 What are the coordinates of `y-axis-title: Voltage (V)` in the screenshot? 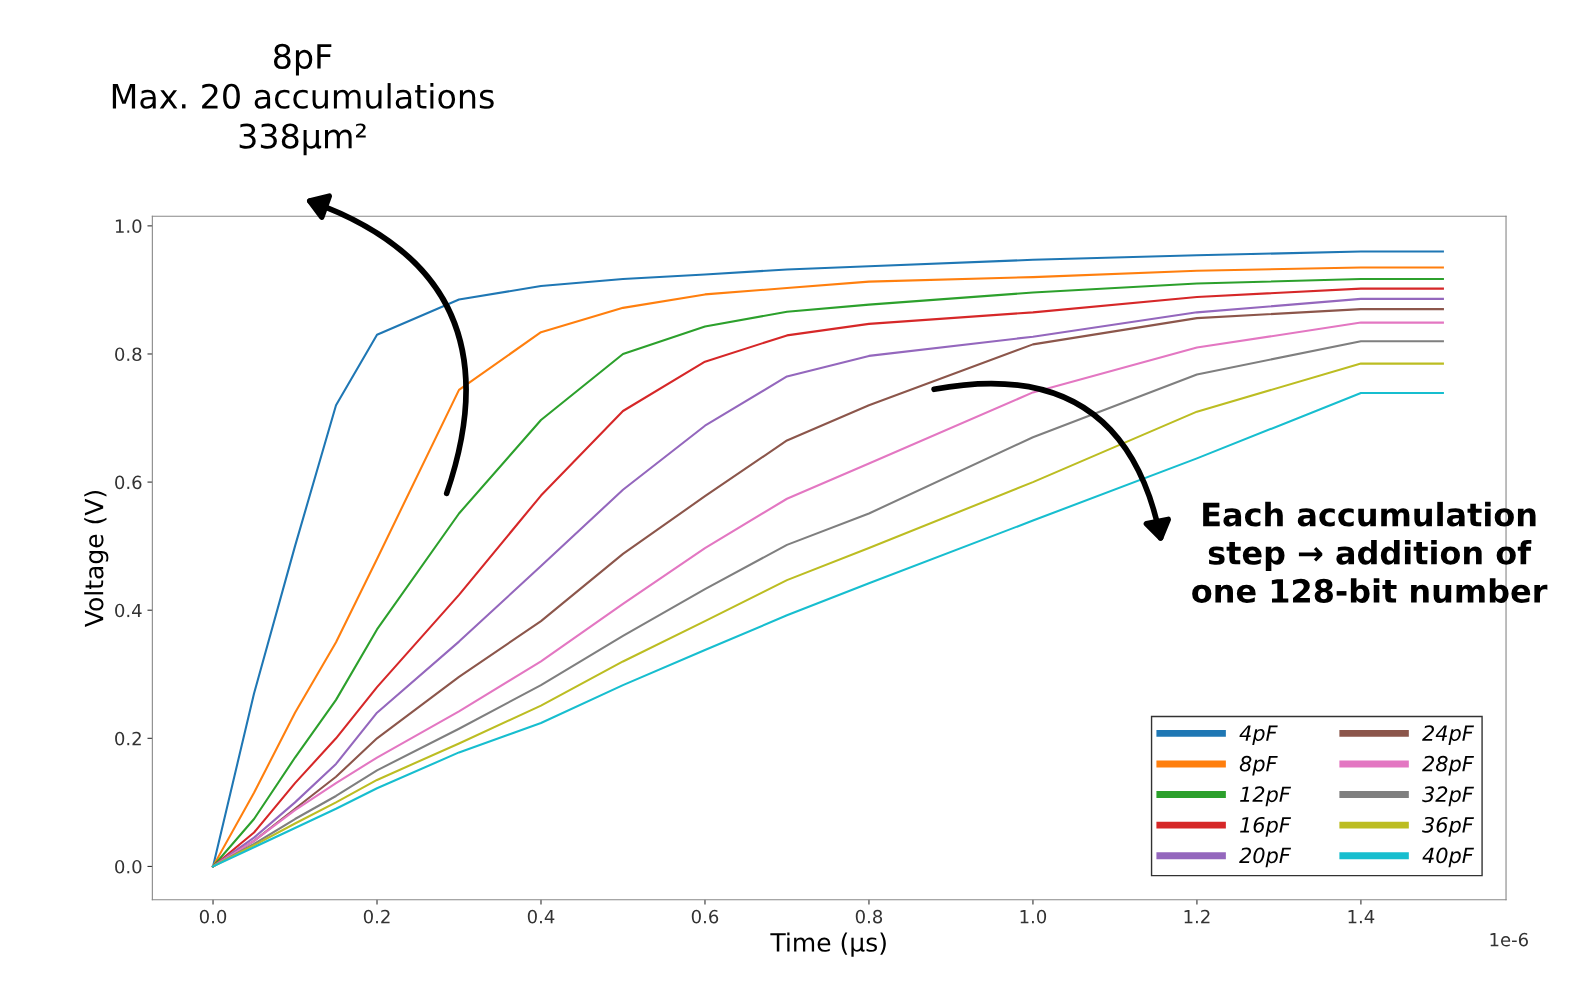 It's located at (96, 558).